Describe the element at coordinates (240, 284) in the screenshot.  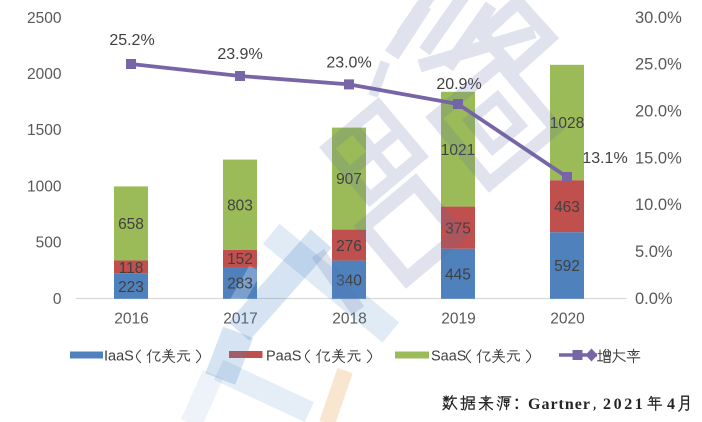
I see `svg-text: 283` at that location.